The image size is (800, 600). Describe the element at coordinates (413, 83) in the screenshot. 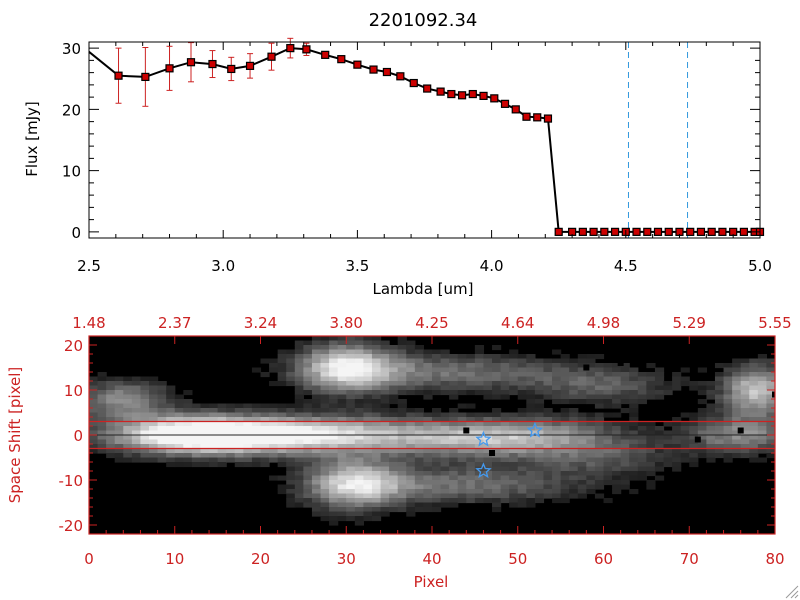

I see `flux-marker` at that location.